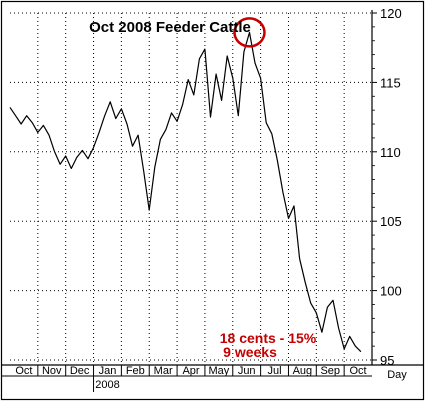  I want to click on month-label: Feb, so click(135, 371).